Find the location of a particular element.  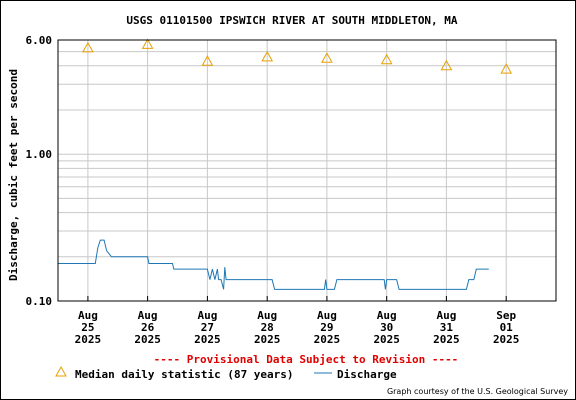

x-tick-label: 31 is located at coordinates (447, 327).